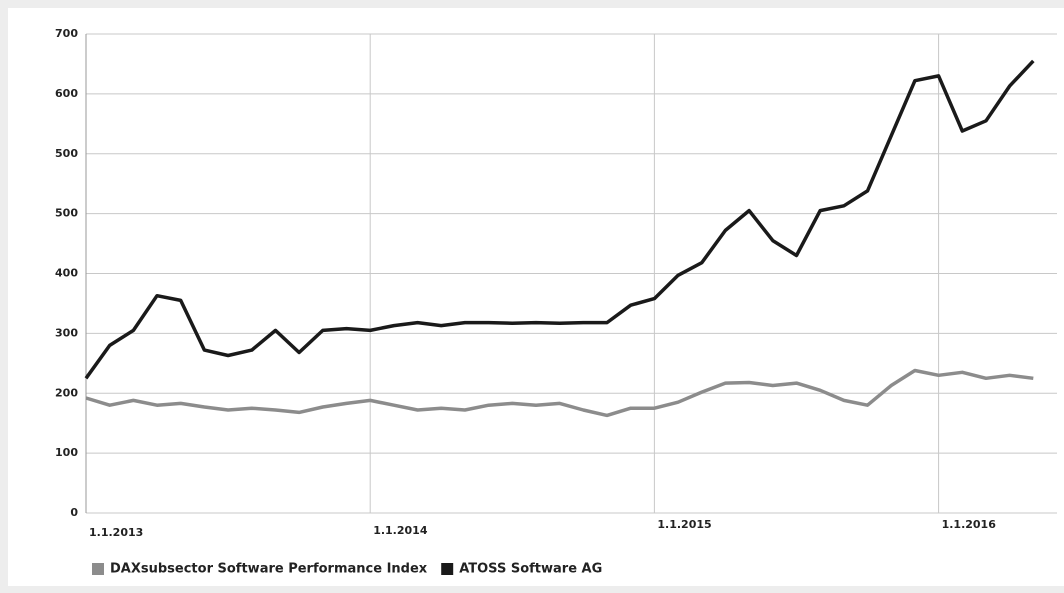 This screenshot has width=1064, height=593. I want to click on x-tick-label: 1.1.2014, so click(400, 530).